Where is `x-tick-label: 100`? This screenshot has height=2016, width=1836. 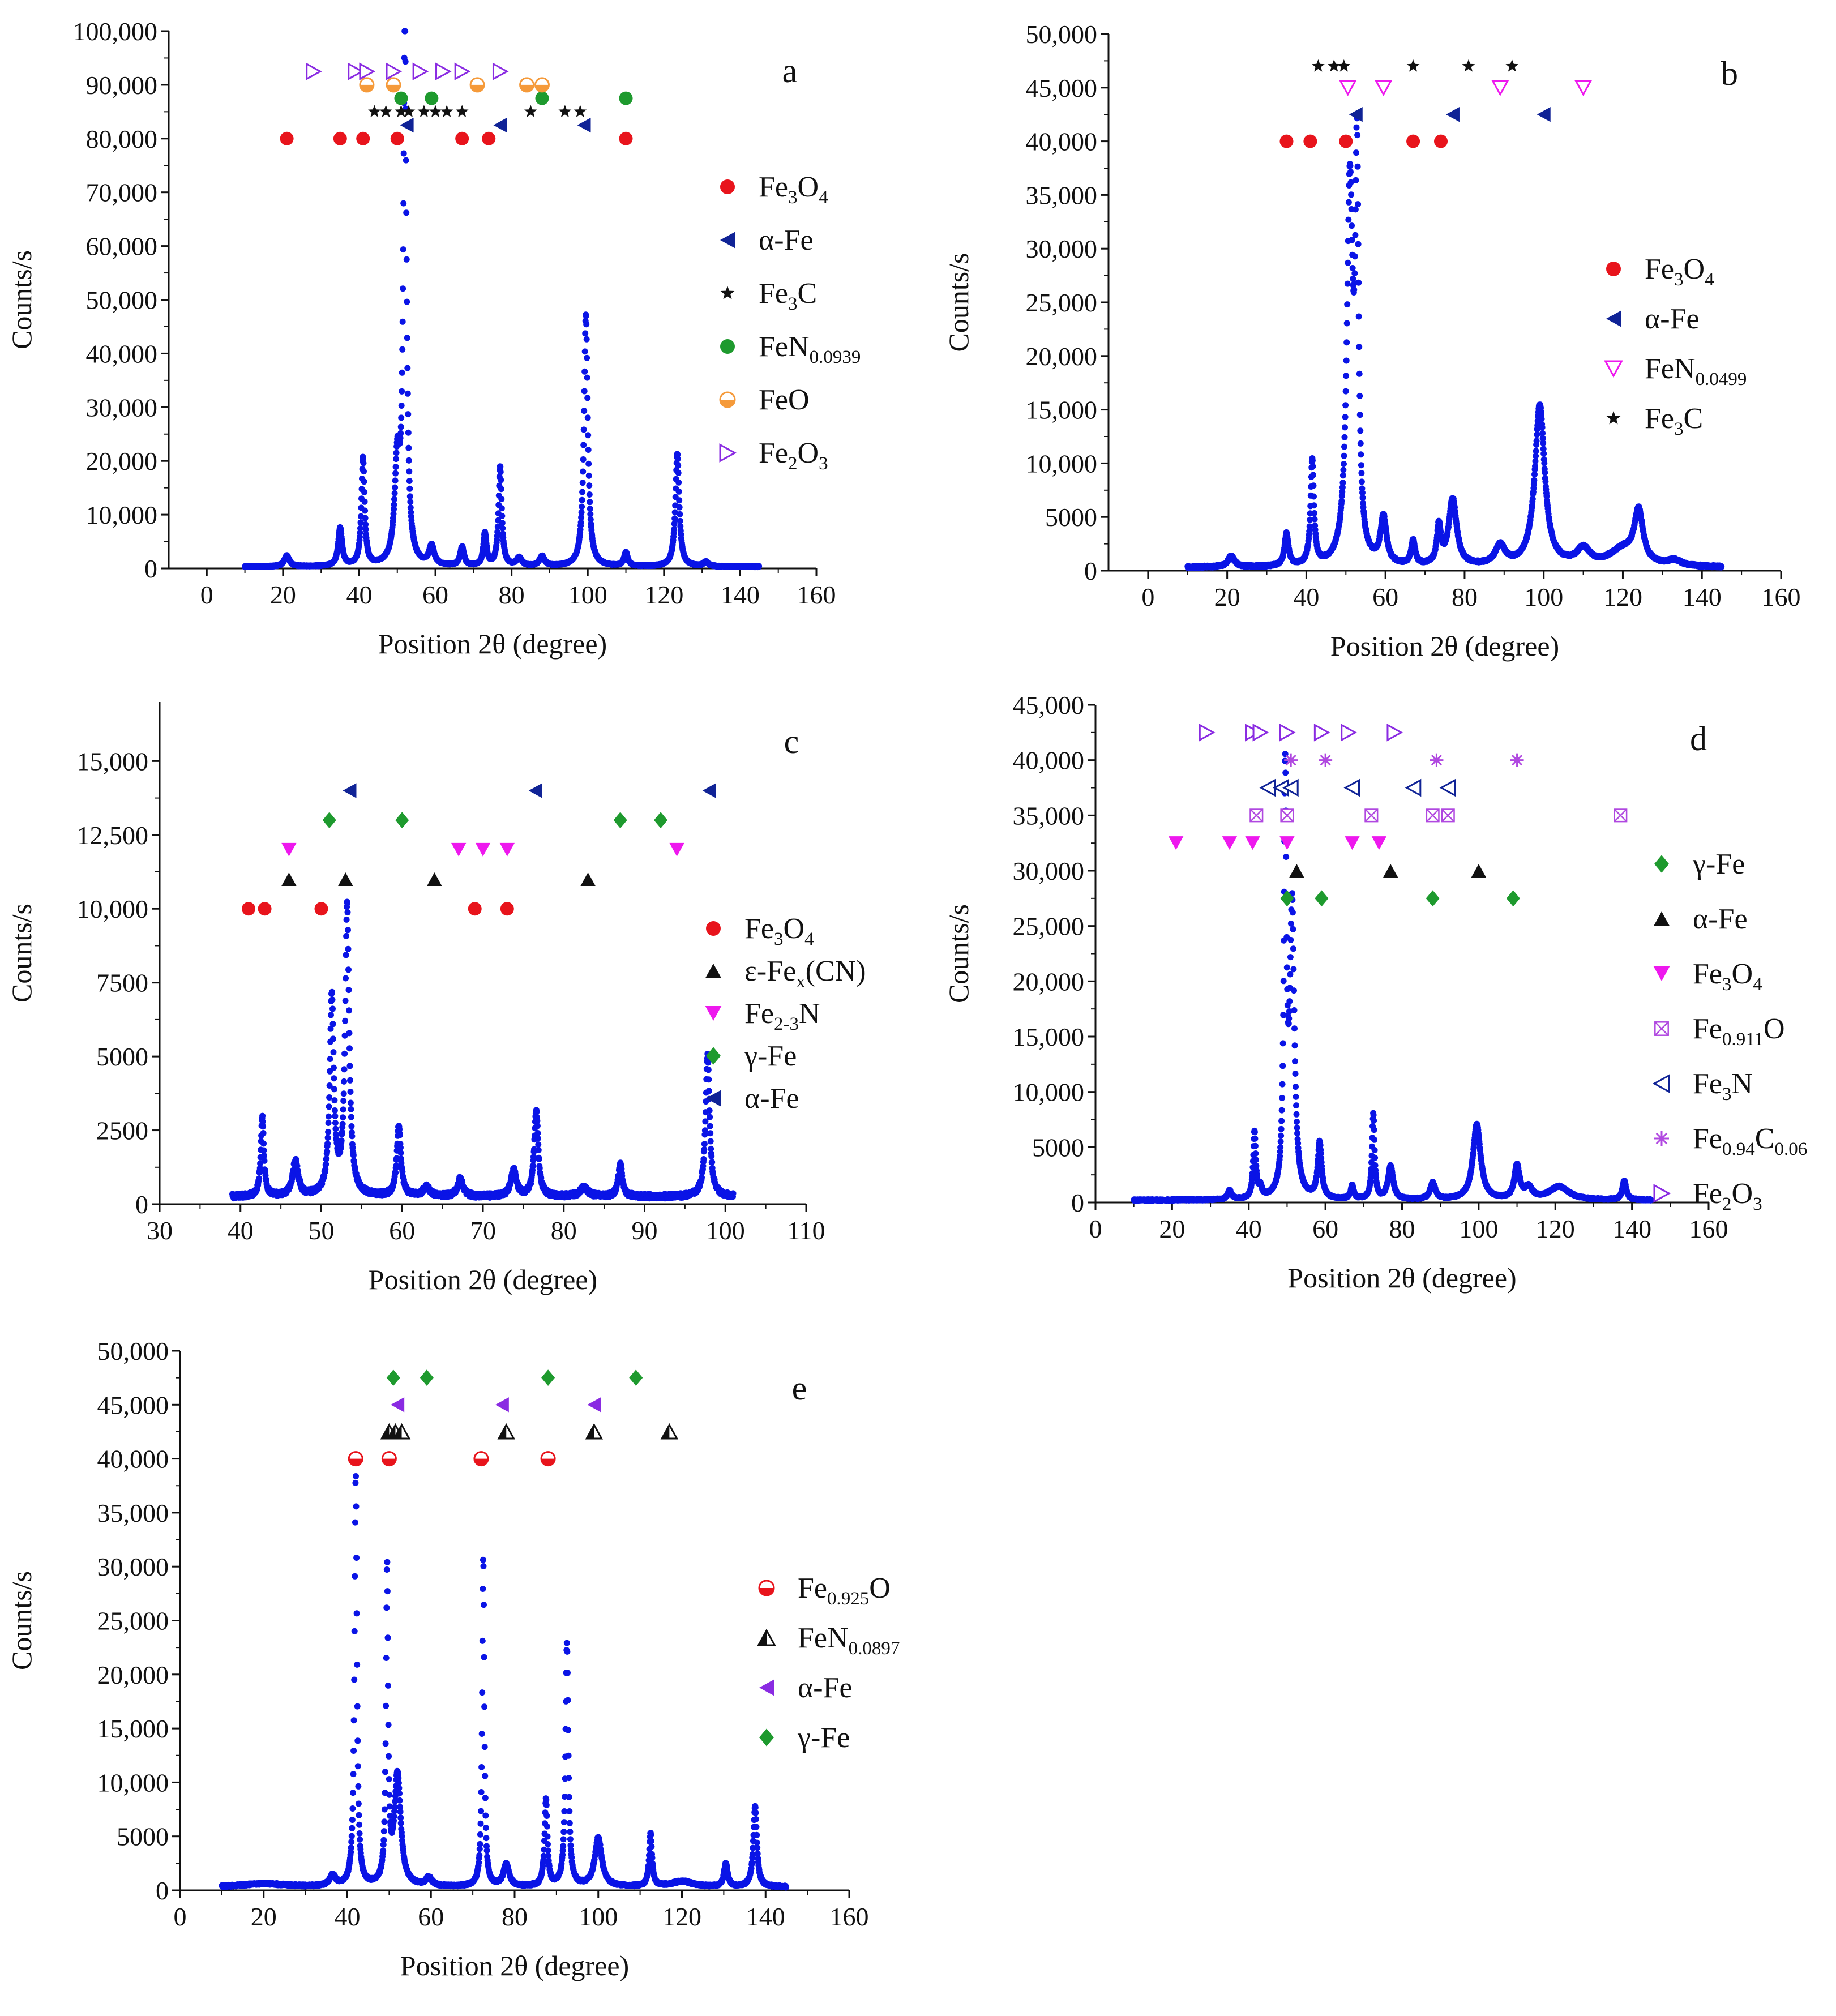 x-tick-label: 100 is located at coordinates (1543, 597).